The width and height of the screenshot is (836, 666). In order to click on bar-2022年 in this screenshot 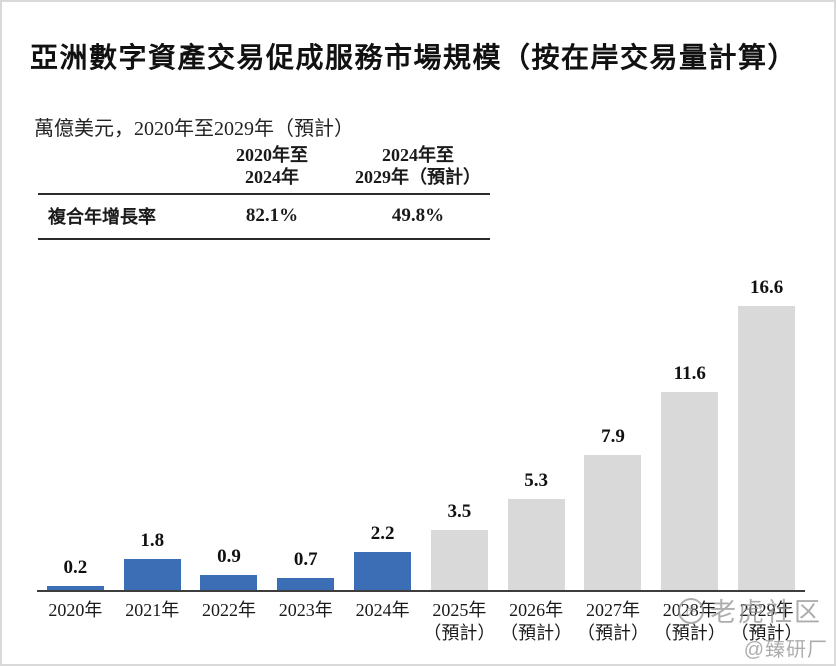, I will do `click(229, 582)`.